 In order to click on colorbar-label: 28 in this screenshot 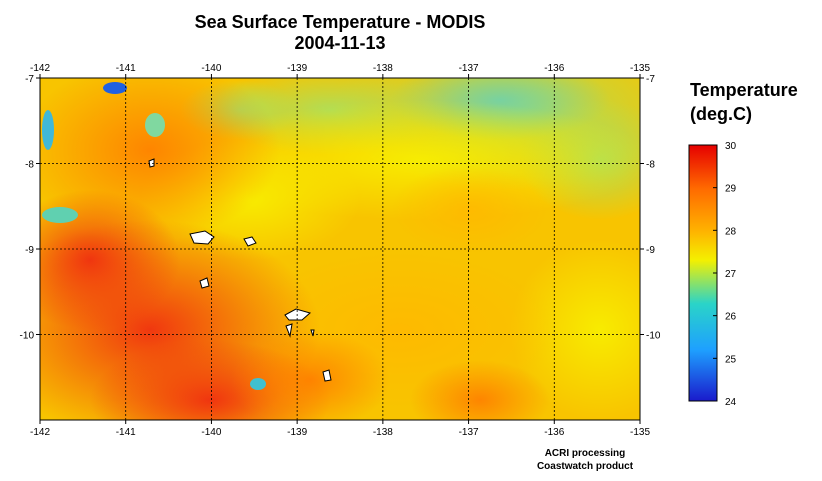, I will do `click(731, 231)`.